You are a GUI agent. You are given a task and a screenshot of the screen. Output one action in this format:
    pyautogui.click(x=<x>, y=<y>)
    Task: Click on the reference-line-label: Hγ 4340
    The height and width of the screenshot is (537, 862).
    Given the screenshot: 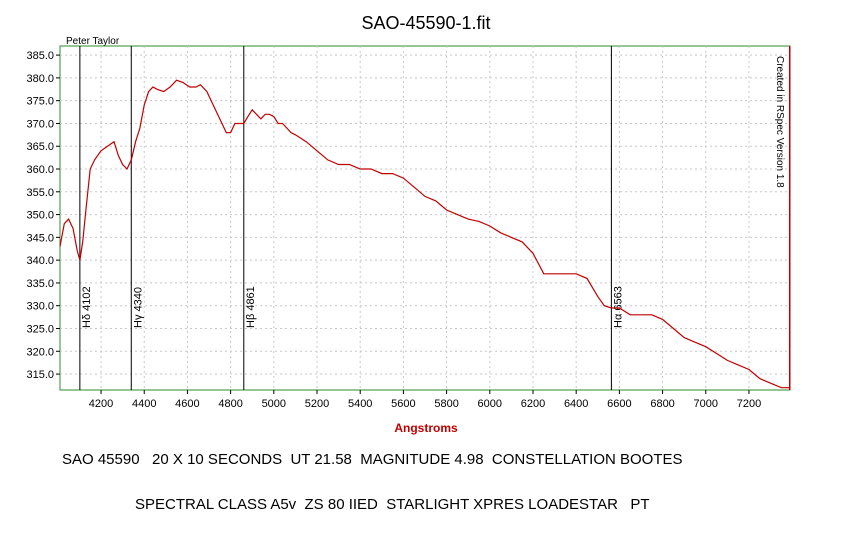 What is the action you would take?
    pyautogui.click(x=138, y=307)
    